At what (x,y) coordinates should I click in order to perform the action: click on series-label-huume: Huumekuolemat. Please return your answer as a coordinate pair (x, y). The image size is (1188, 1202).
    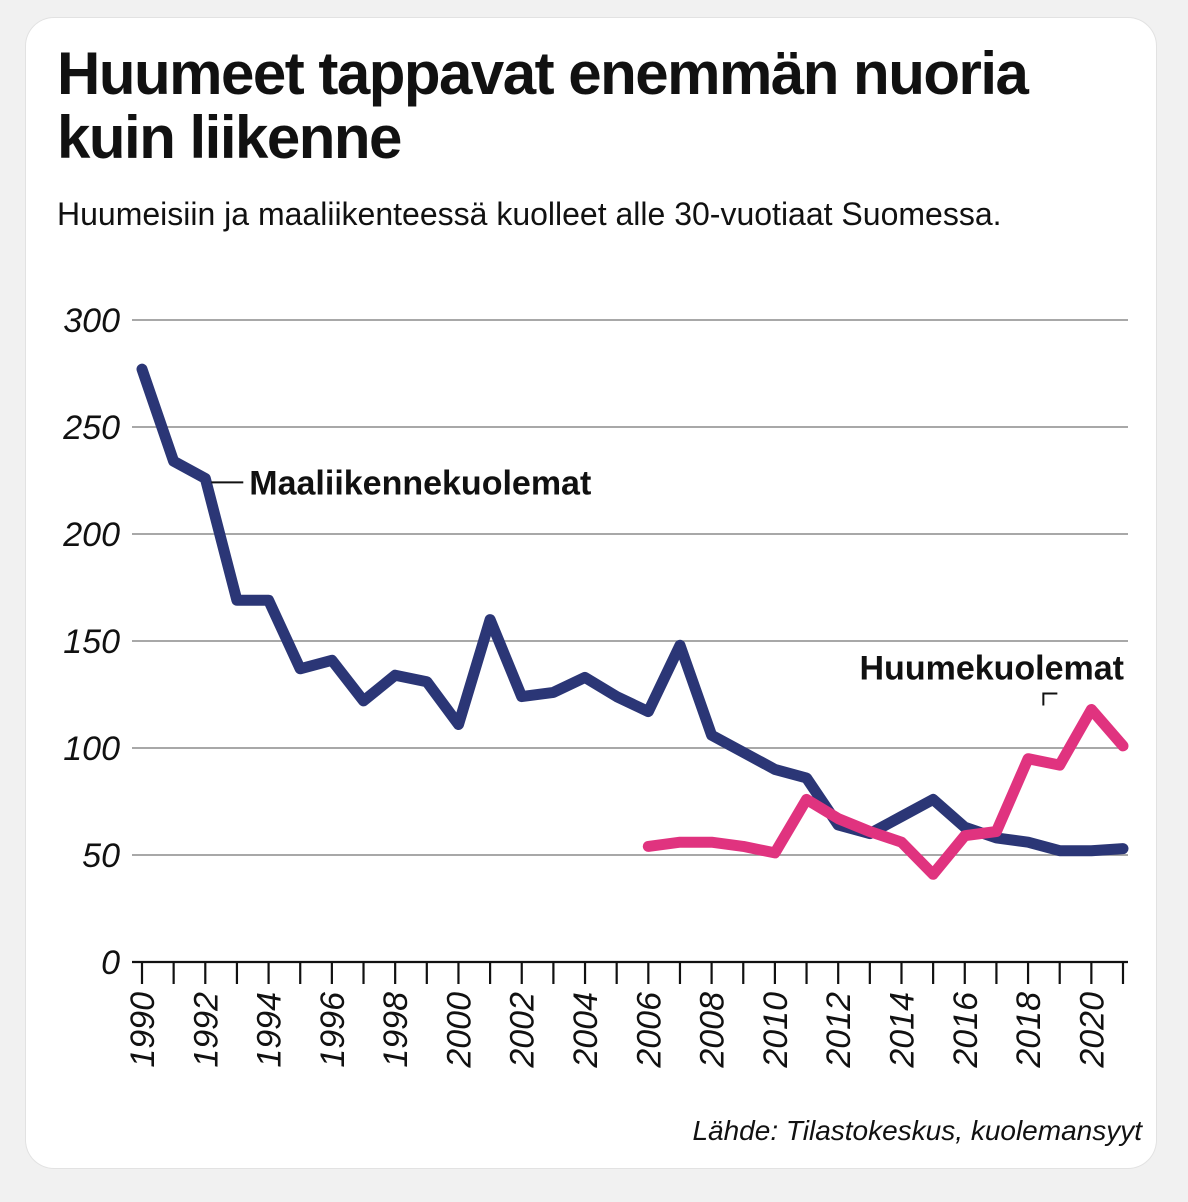
    Looking at the image, I should click on (992, 668).